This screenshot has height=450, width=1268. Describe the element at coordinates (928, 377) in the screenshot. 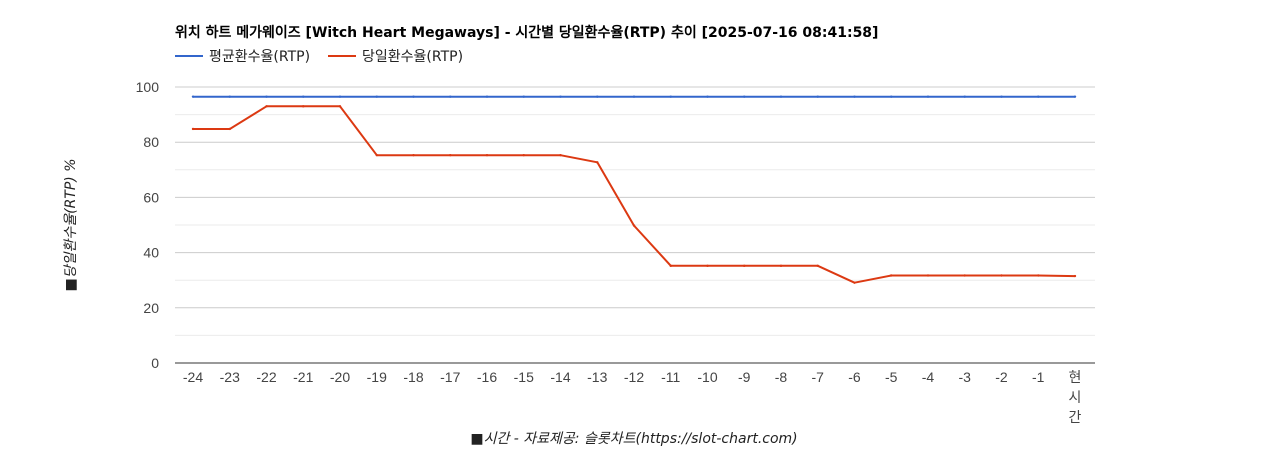

I see `x-tick-label: -4` at that location.